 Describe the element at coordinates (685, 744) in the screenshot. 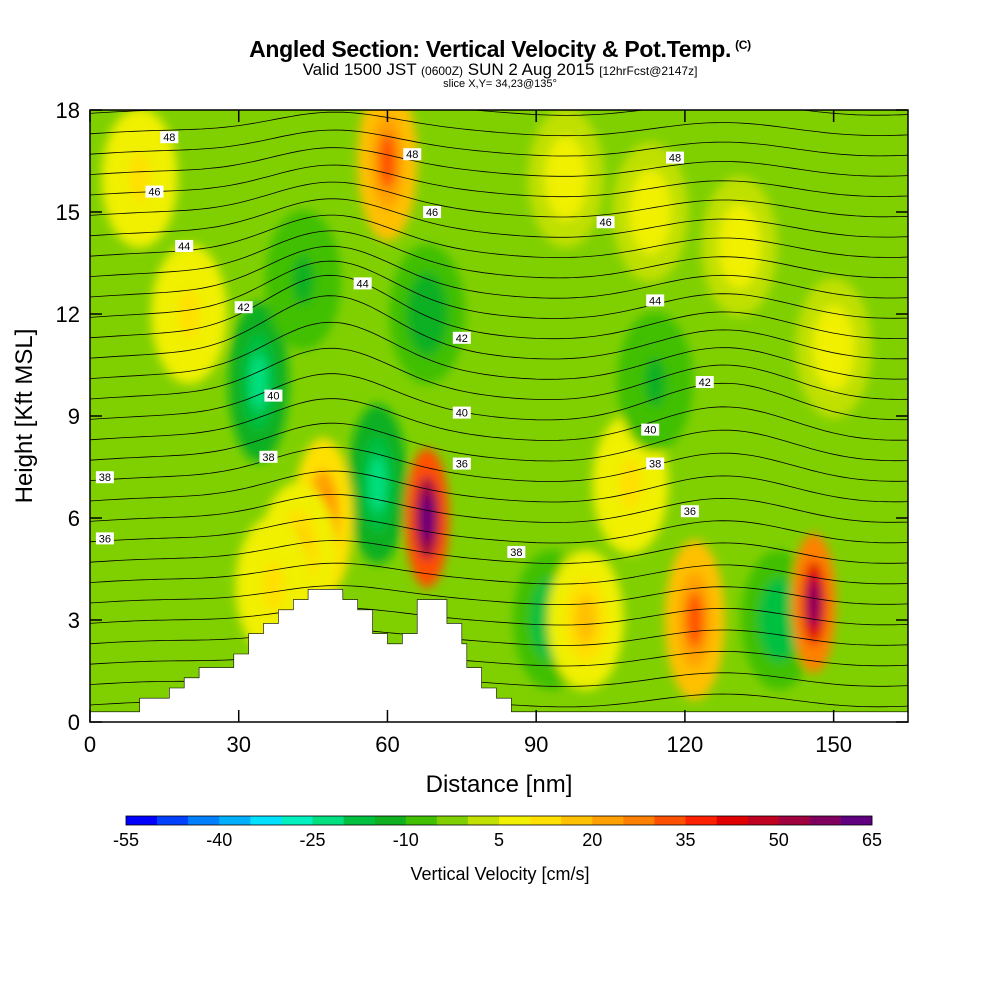

I see `x-tick-label: 120` at that location.